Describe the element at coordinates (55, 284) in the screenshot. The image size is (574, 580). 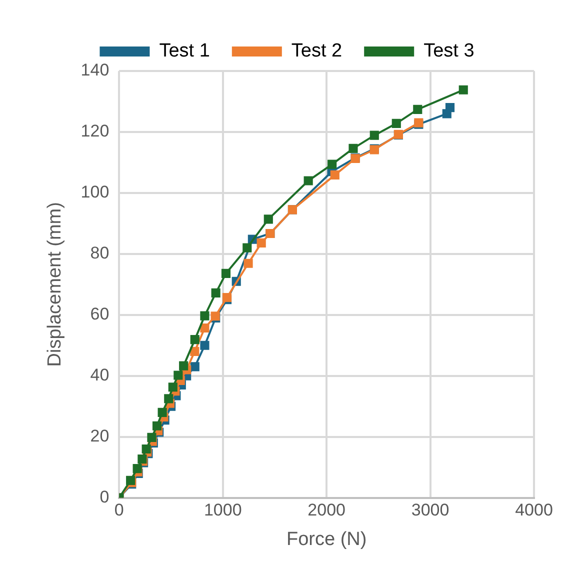
I see `y-axis-title: Displacement (mm)` at that location.